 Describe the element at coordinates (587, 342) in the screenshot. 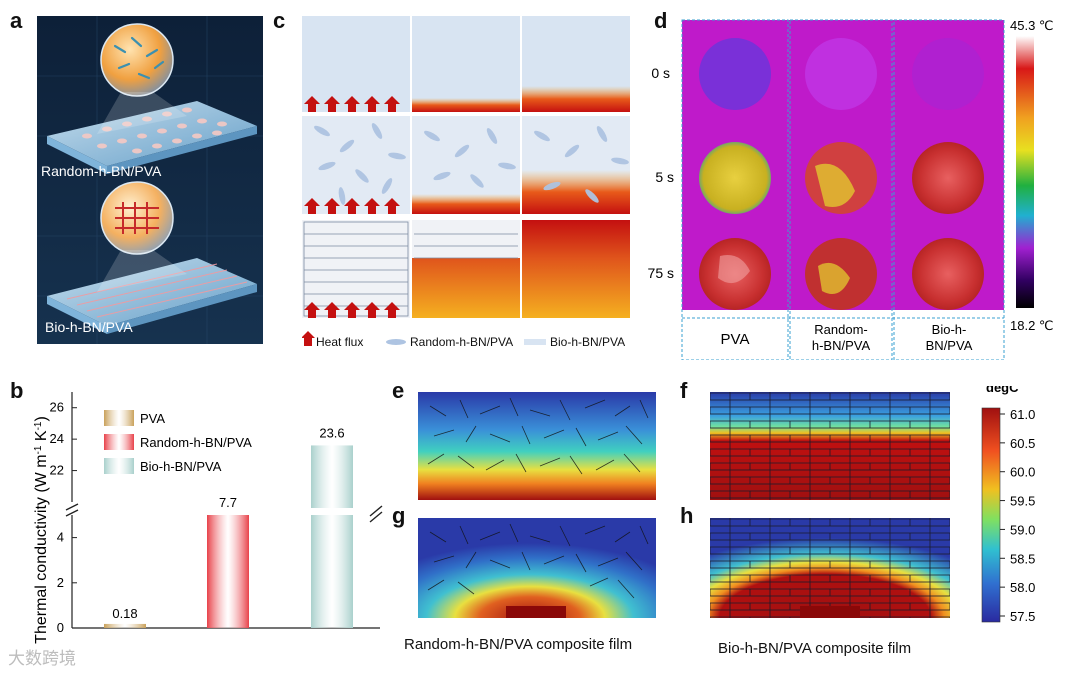

I see `legend-bio: Bio-h-BN/PVA` at that location.